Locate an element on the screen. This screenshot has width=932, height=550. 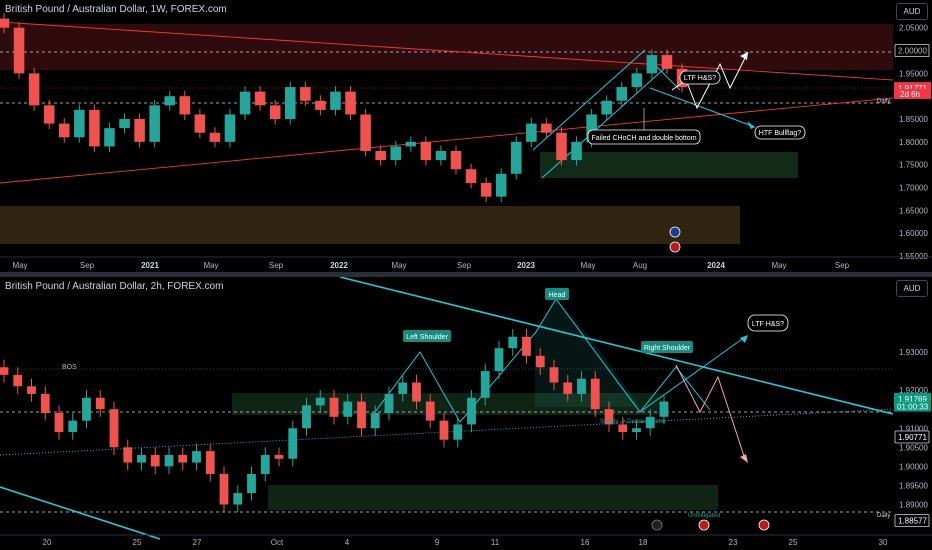
bearish-projection-arrow is located at coordinates (744, 458).